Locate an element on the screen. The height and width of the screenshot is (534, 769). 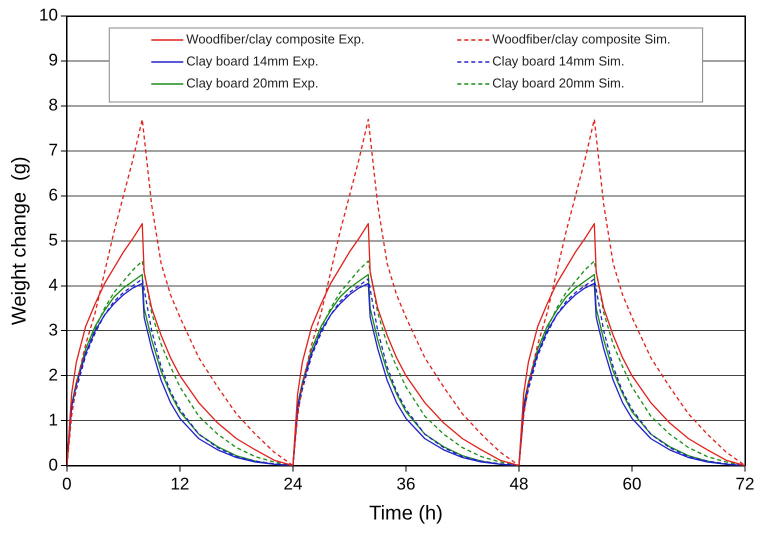
y-tick-label: 9 is located at coordinates (53, 60).